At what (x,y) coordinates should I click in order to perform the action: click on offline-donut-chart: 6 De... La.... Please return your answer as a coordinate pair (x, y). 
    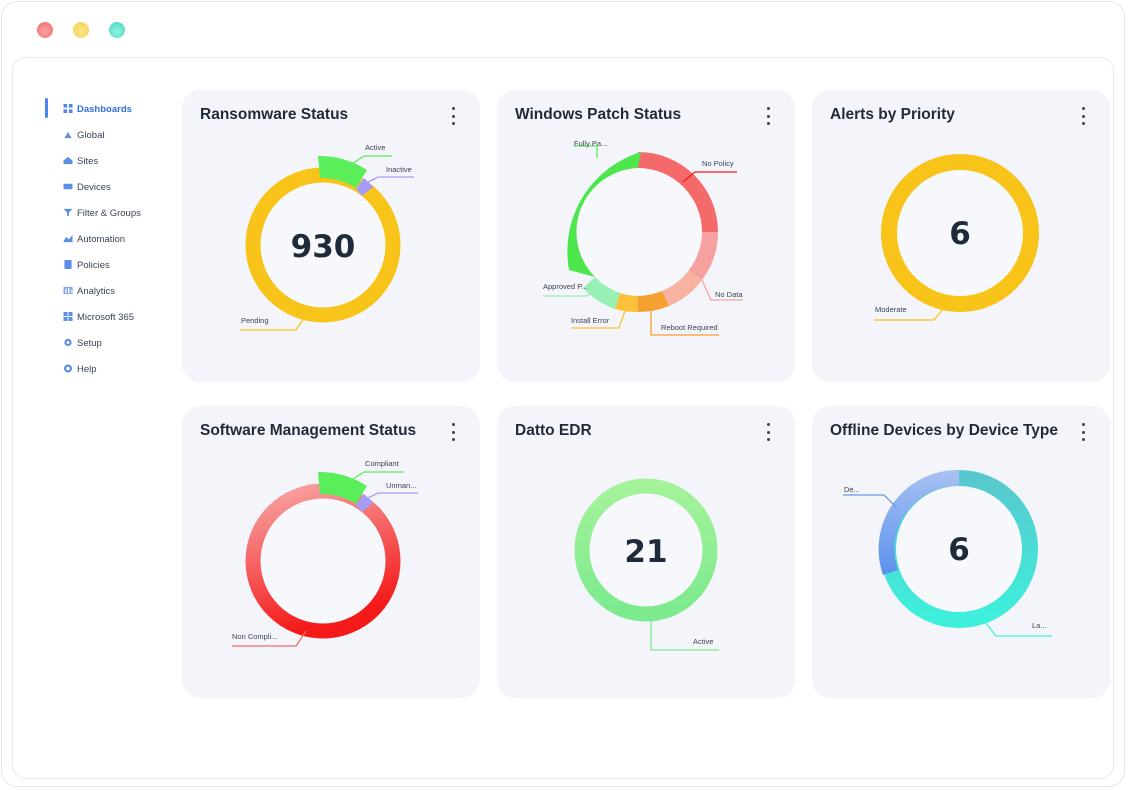
    Looking at the image, I should click on (947, 553).